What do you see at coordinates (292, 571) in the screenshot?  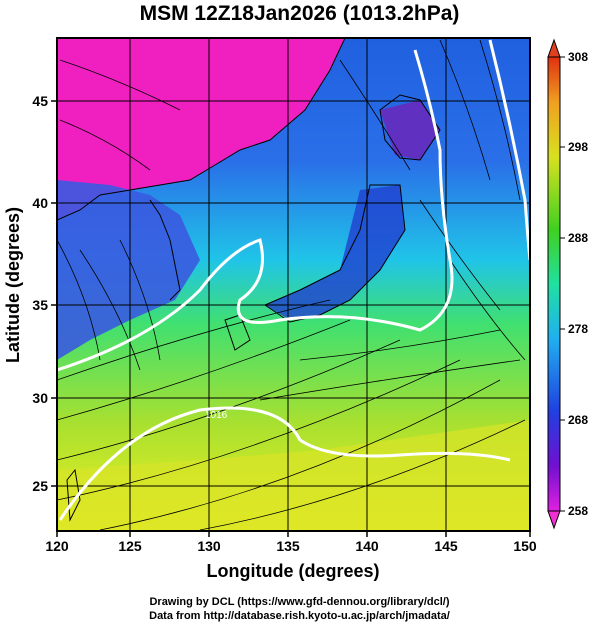 I see `x-axis-label: Longitude (degrees)` at bounding box center [292, 571].